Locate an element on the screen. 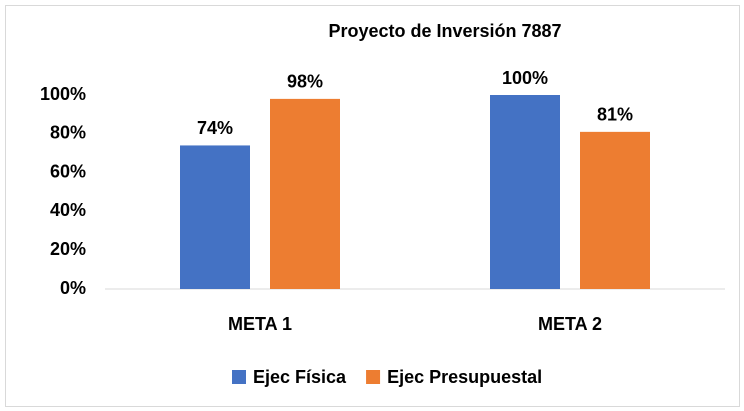 The width and height of the screenshot is (744, 411). y-tick-label: 40% is located at coordinates (68, 210).